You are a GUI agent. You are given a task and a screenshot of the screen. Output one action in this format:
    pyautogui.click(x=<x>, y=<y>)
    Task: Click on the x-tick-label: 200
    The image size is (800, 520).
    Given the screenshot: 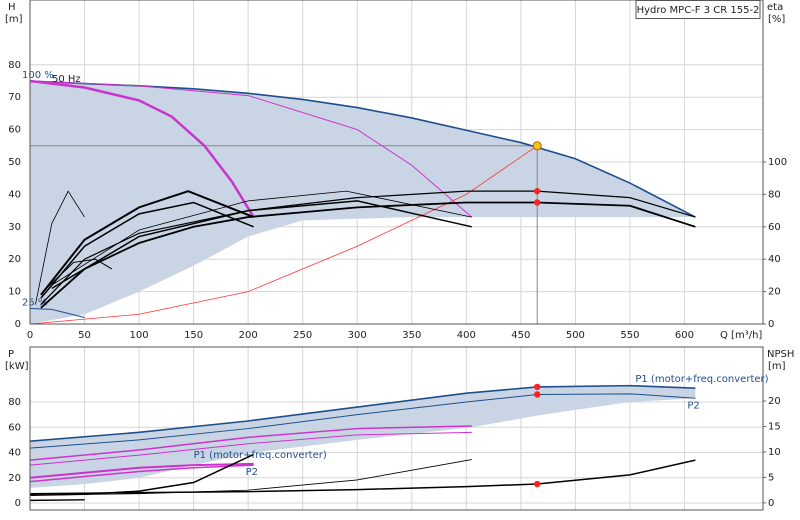 What is the action you would take?
    pyautogui.click(x=248, y=335)
    